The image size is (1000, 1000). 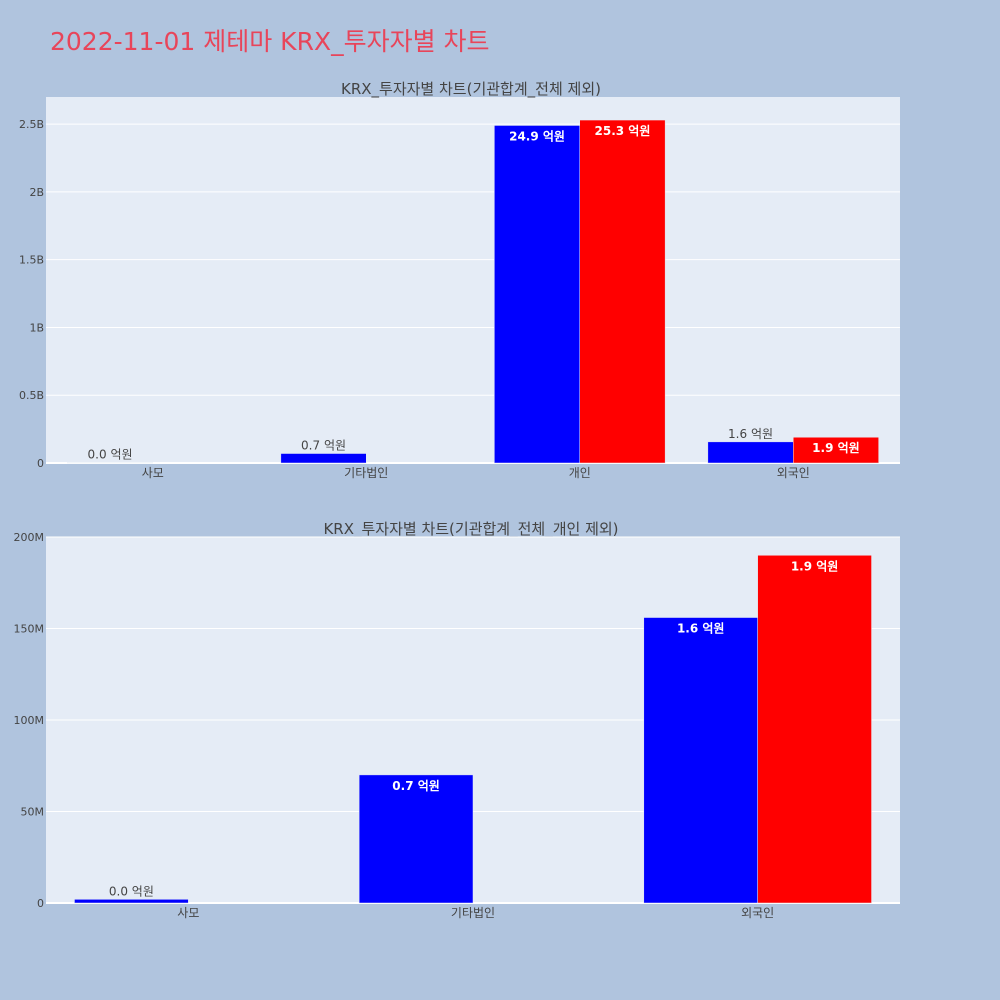 I want to click on y-tick-label: 150M, so click(x=29, y=629).